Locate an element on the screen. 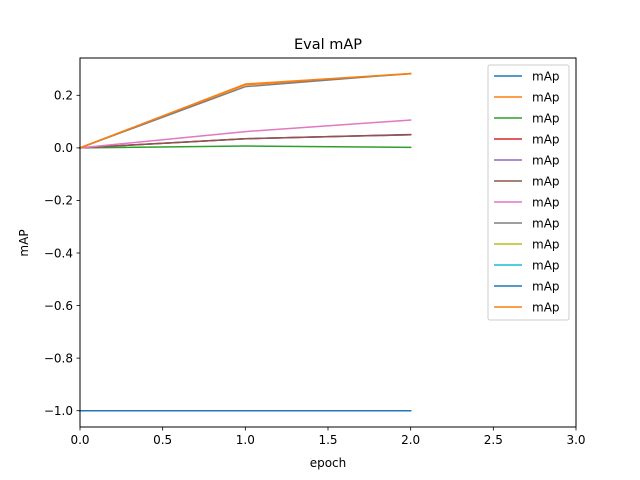  y-tick-label: 0.0 is located at coordinates (63, 148).